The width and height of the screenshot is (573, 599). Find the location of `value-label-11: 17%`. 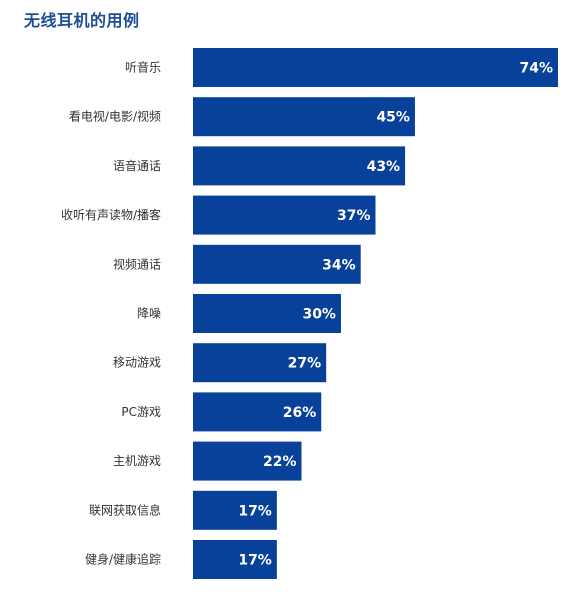

value-label-11: 17% is located at coordinates (255, 561).